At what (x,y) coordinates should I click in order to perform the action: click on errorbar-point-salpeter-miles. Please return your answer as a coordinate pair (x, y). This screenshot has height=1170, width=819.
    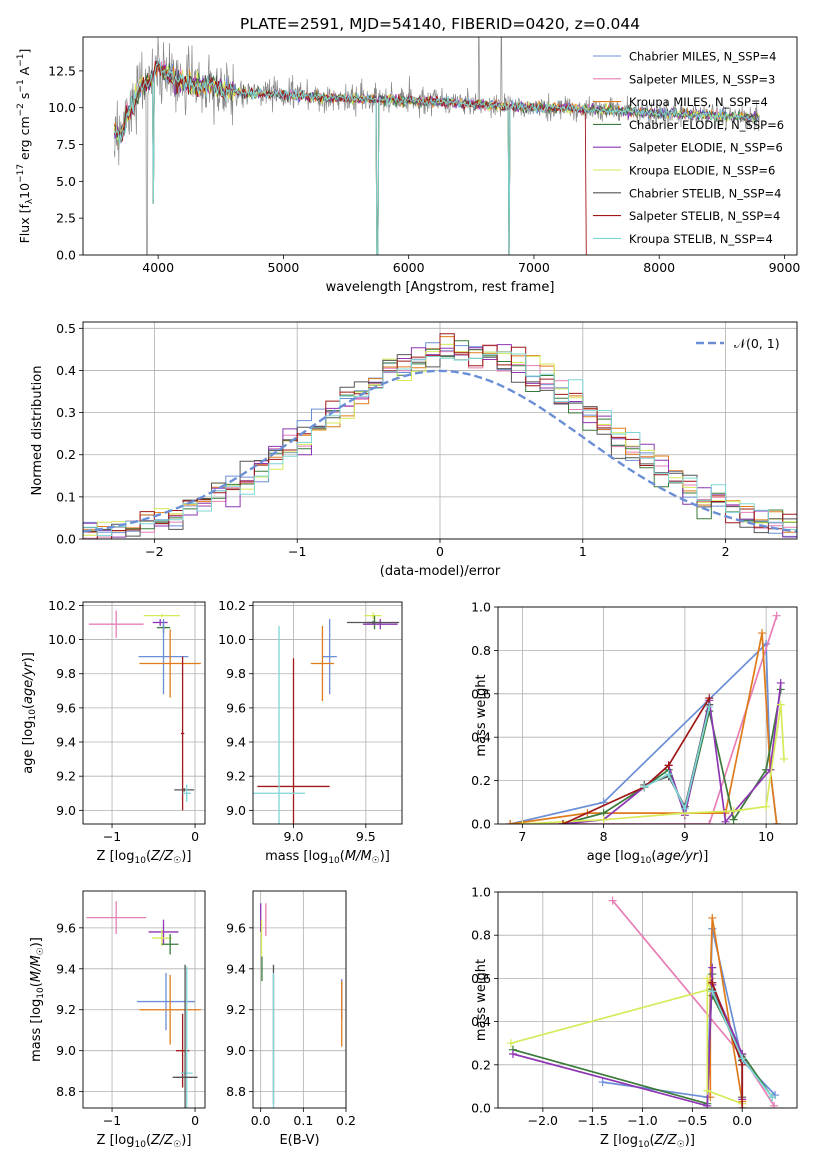
    Looking at the image, I should click on (116, 624).